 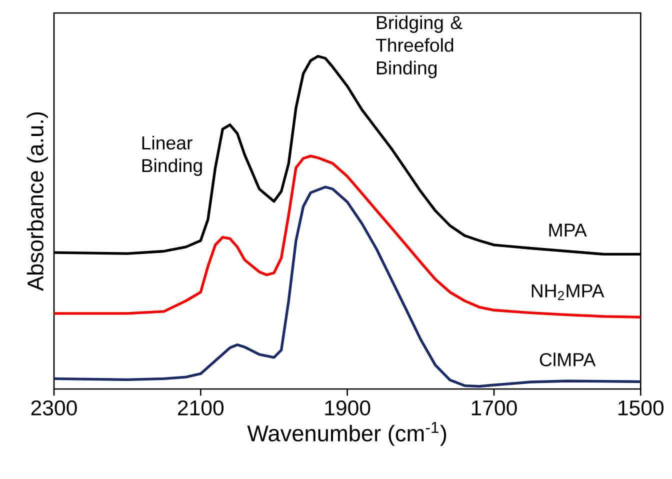 I want to click on x-tick-label: 2100, so click(x=201, y=408).